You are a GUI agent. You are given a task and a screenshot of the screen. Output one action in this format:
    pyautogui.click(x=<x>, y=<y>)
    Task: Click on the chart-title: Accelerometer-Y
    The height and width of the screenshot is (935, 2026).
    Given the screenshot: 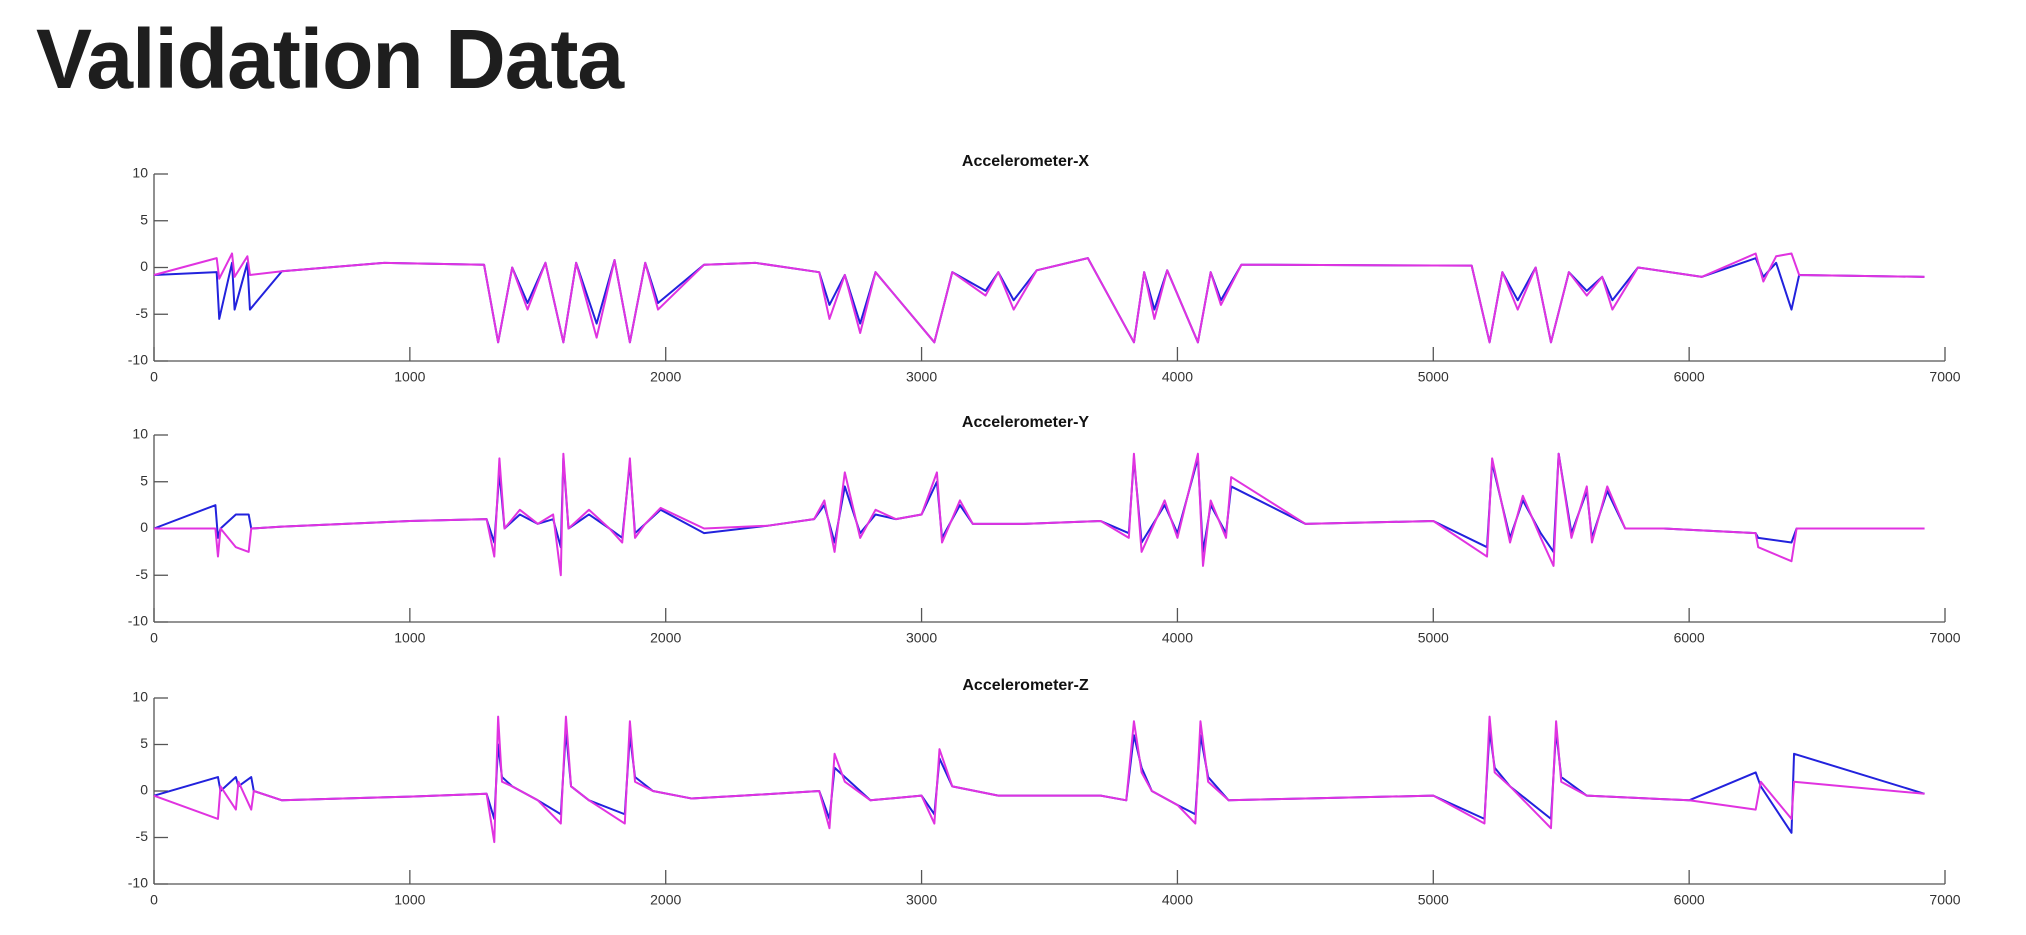 What is the action you would take?
    pyautogui.click(x=1026, y=422)
    